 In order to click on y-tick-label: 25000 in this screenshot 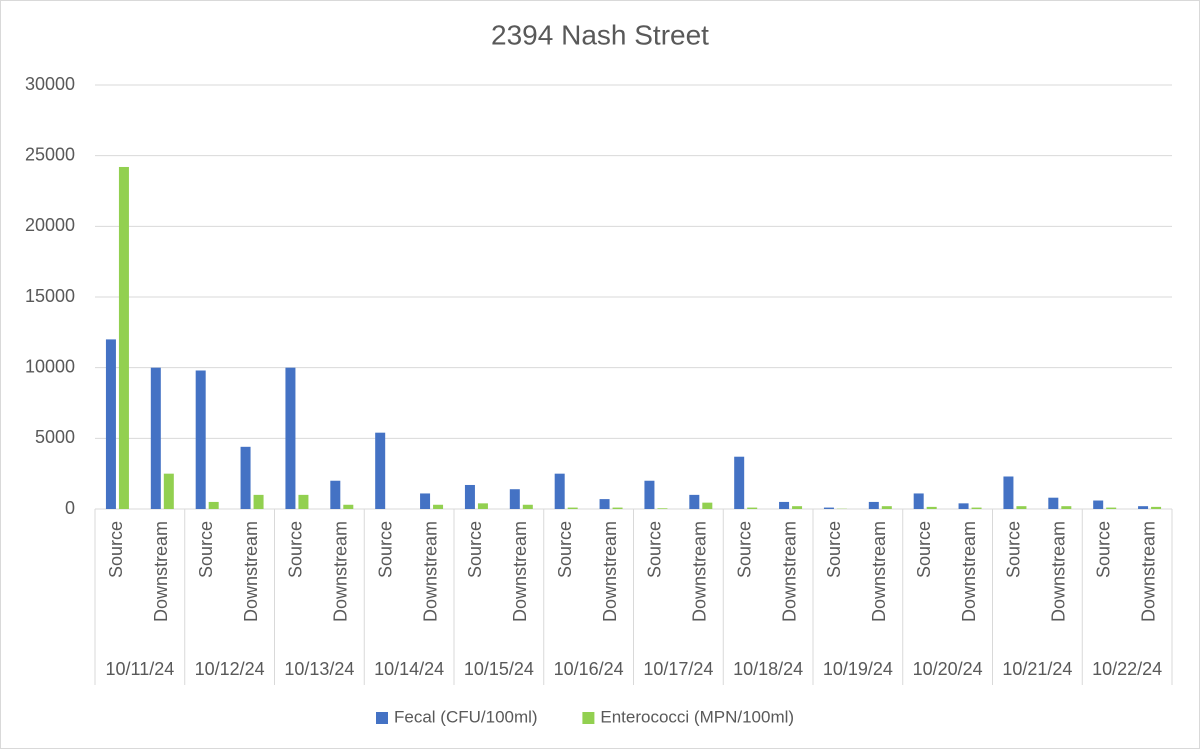, I will do `click(50, 154)`.